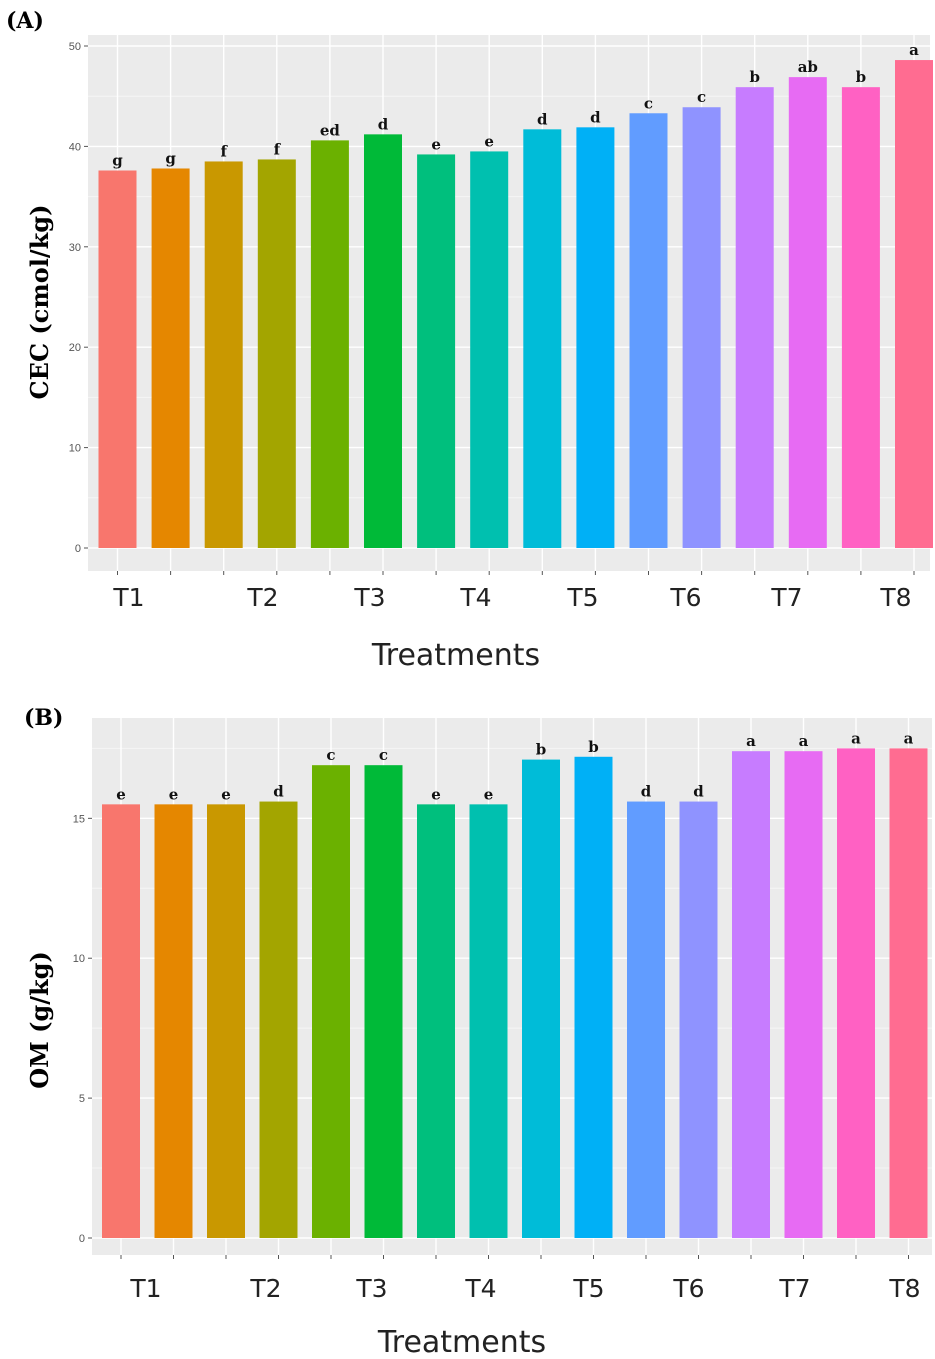  Describe the element at coordinates (262, 597) in the screenshot. I see `panel-a-x-tick-label: T2` at that location.